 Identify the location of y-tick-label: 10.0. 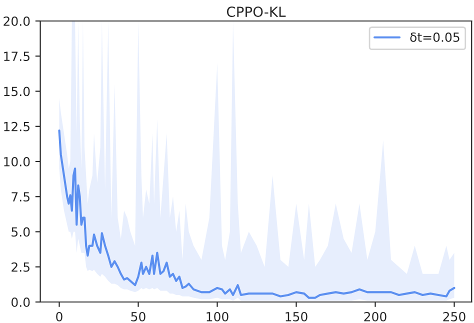
(17, 161).